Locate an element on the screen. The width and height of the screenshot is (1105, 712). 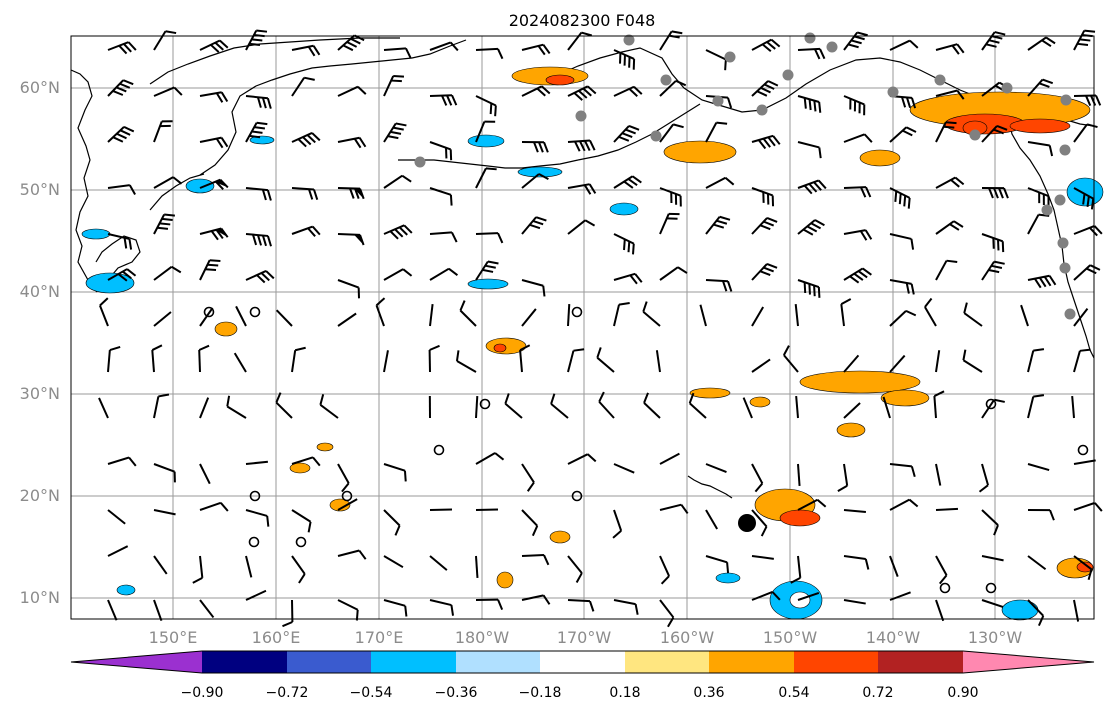
wind-barb-pennant is located at coordinates (221, 233).